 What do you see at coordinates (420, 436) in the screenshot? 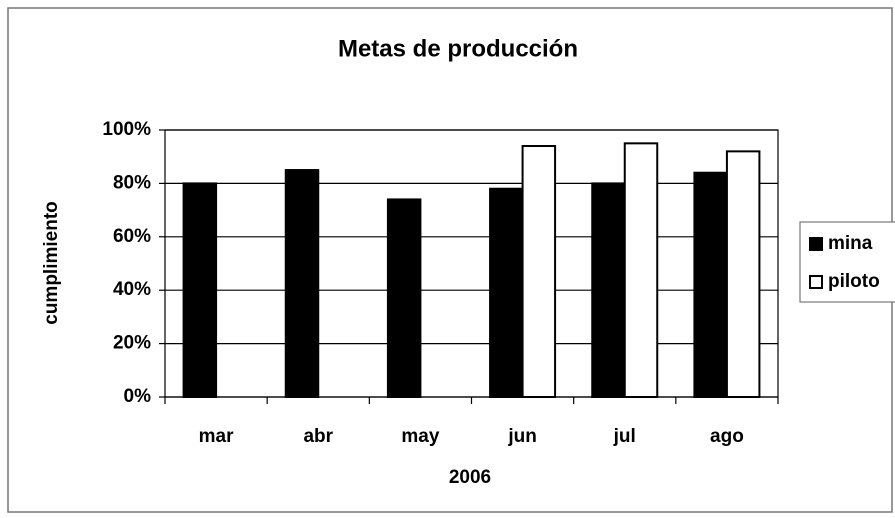
I see `x-tick-label: may` at bounding box center [420, 436].